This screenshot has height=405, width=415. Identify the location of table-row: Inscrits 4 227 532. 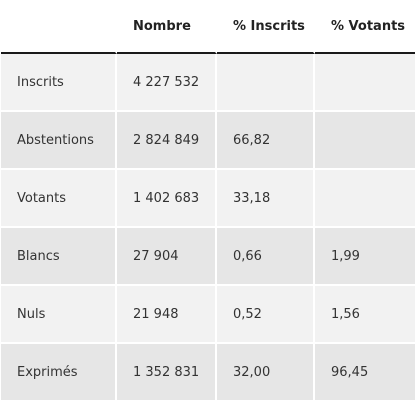
(208, 83).